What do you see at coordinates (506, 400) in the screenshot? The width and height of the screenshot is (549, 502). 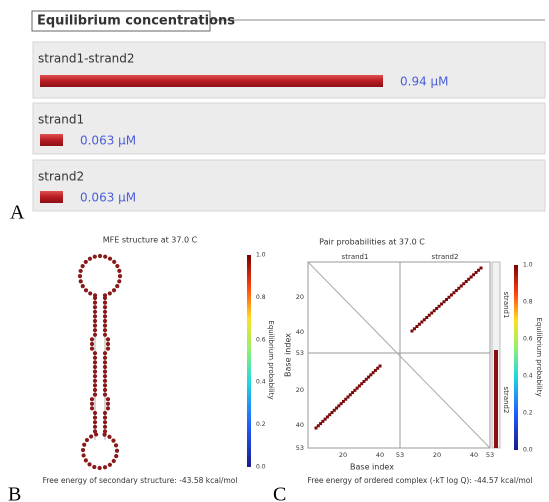 I see `strand-label: strand2` at bounding box center [506, 400].